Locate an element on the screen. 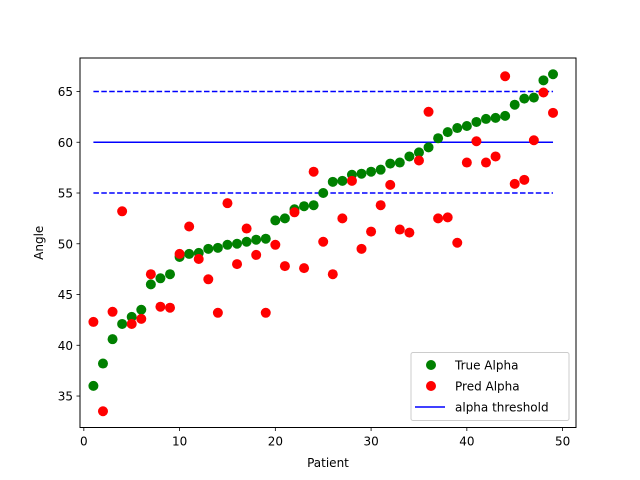 Image resolution: width=640 pixels, height=480 pixels. legend-marker-pred-alpha is located at coordinates (431, 386).